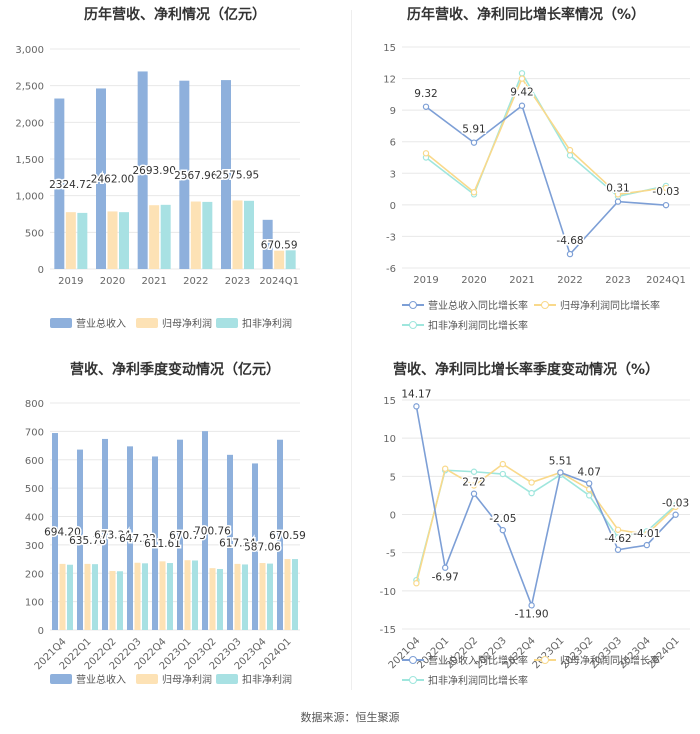  I want to click on panel-title: 历年营收、净利情况（亿元）, so click(175, 15).